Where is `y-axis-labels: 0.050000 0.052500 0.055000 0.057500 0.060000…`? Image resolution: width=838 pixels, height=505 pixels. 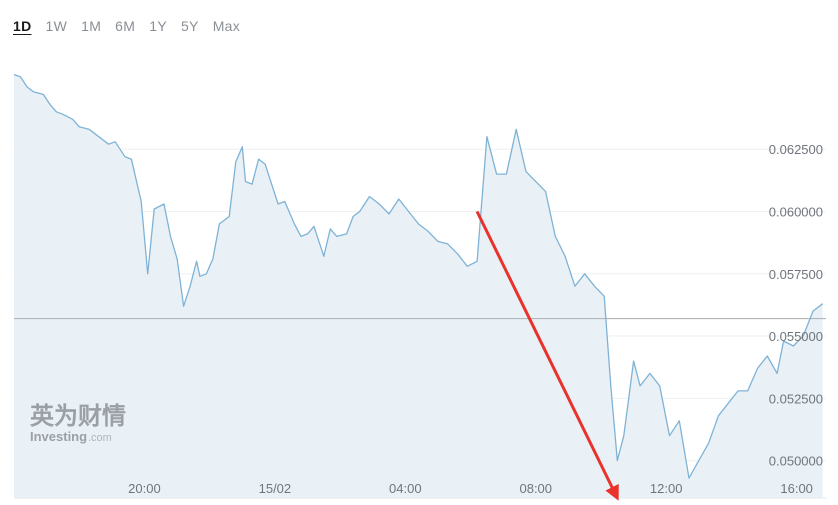
y-axis-labels: 0.050000 0.052500 0.055000 0.057500 0.060000… is located at coordinates (796, 305).